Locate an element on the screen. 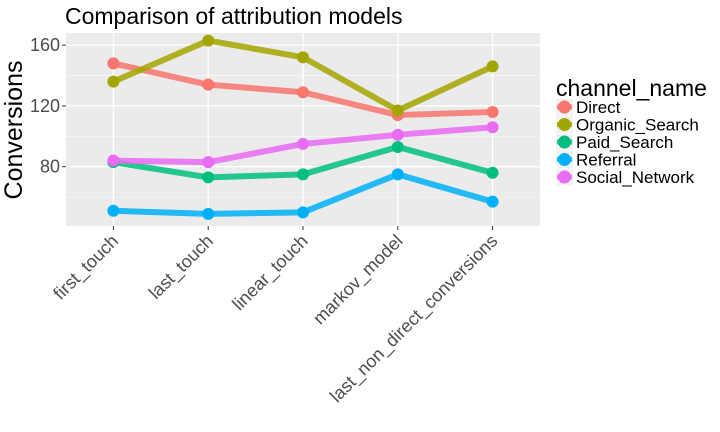  legend-label: Referral is located at coordinates (606, 160).